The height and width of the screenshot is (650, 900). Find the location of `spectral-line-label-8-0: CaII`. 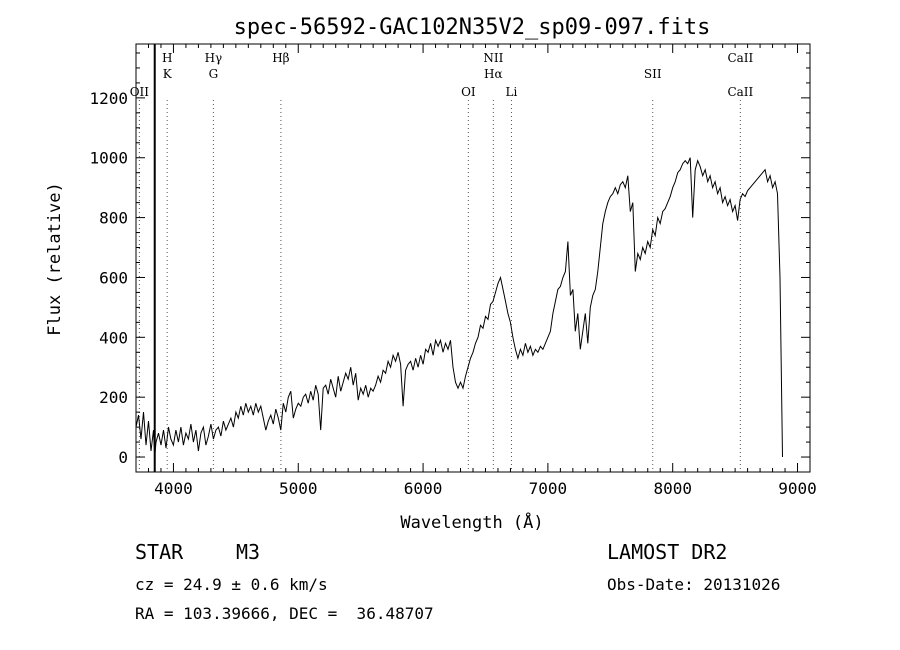

spectral-line-label-8-0: CaII is located at coordinates (740, 58).